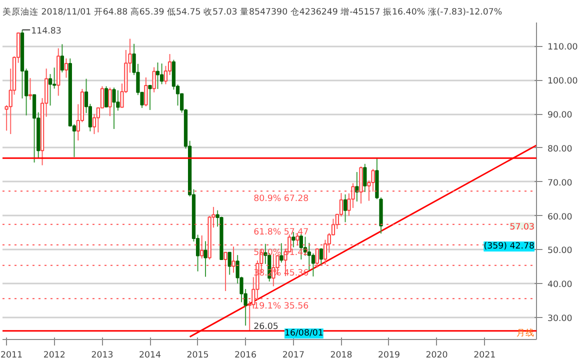 The width and height of the screenshot is (580, 360). I want to click on x-tick-label: 2015, so click(197, 355).